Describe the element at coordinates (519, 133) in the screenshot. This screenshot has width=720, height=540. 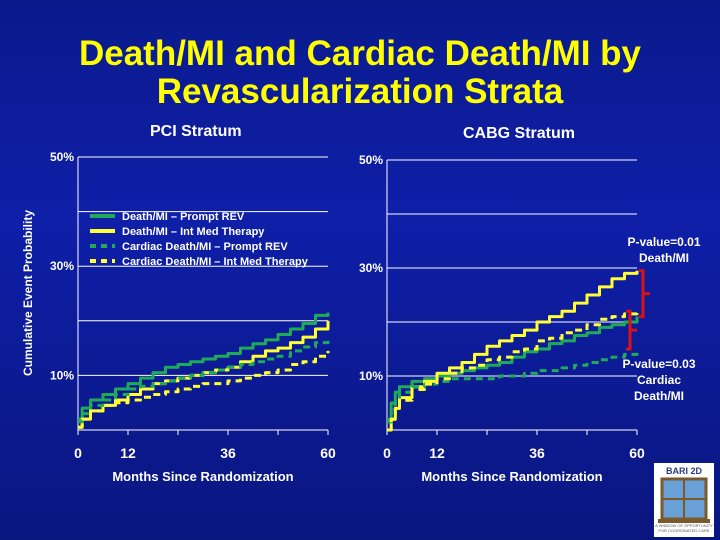
I see `cabg-panel-title: CABG Stratum` at that location.